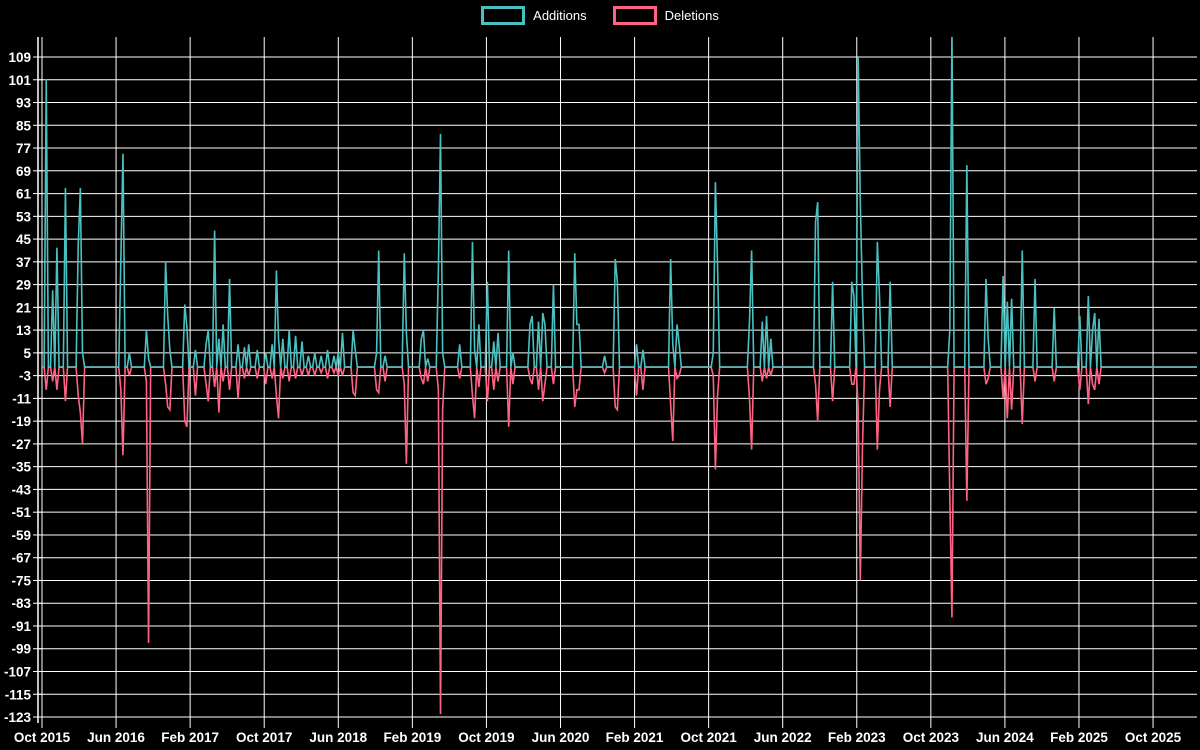  What do you see at coordinates (23, 171) in the screenshot?
I see `y-tick-label: 69` at bounding box center [23, 171].